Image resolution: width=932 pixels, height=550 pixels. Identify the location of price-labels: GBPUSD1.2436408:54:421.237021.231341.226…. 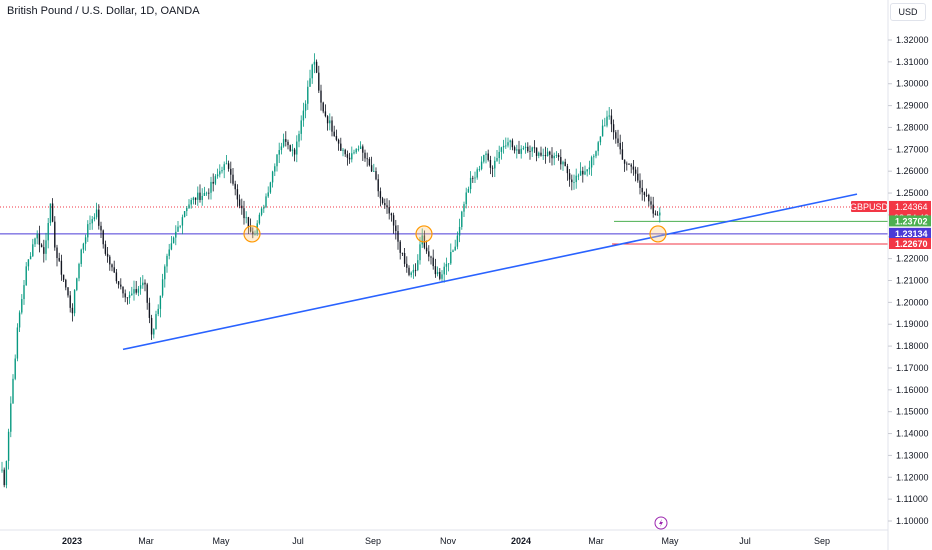
(890, 224).